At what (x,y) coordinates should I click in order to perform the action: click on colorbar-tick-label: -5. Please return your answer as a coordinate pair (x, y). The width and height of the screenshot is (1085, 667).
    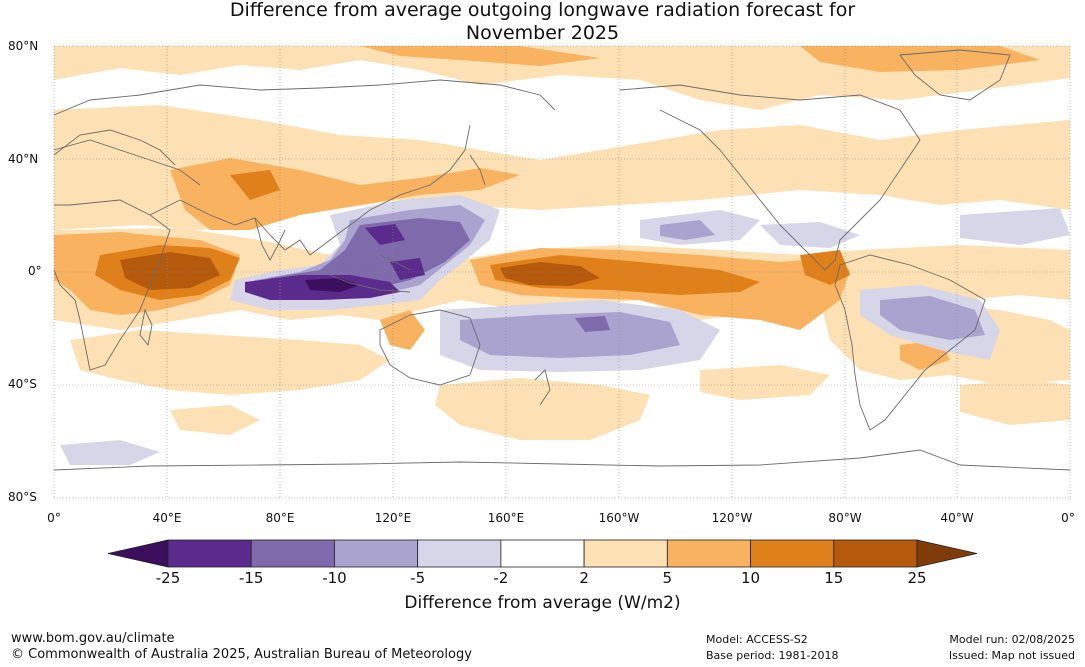
    Looking at the image, I should click on (418, 578).